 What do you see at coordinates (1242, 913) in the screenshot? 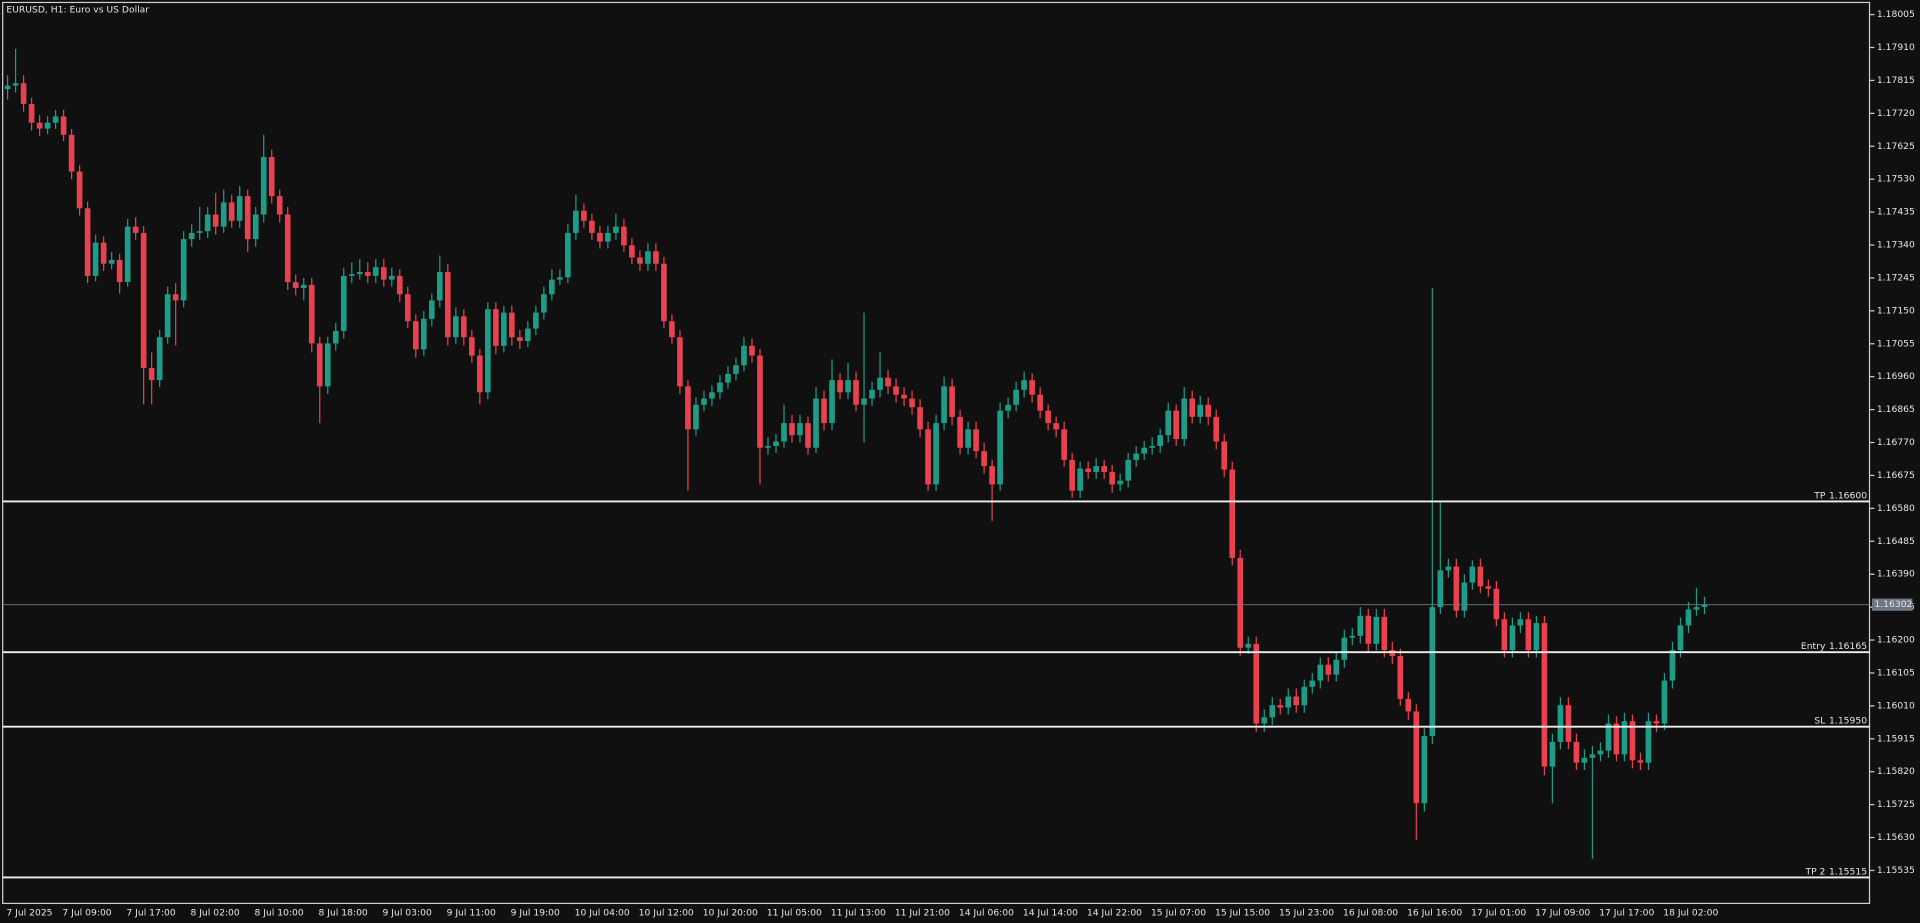
I see `x-tick-label: 15 Jul 15:00` at bounding box center [1242, 913].